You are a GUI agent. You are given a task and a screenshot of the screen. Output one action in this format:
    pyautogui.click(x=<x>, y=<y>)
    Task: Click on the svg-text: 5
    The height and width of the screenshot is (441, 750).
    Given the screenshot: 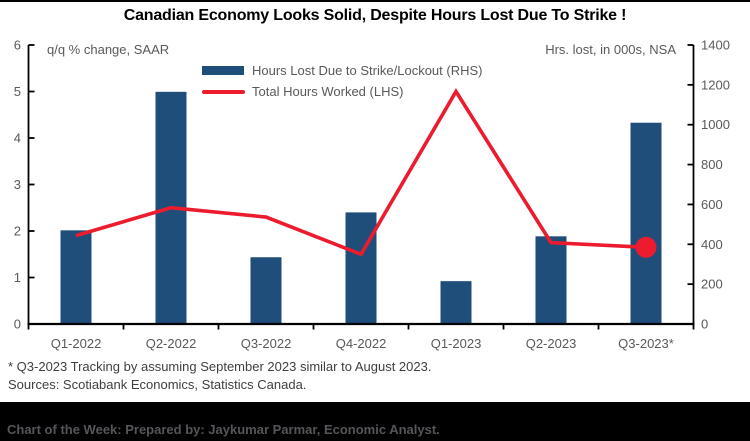 What is the action you would take?
    pyautogui.click(x=17, y=91)
    